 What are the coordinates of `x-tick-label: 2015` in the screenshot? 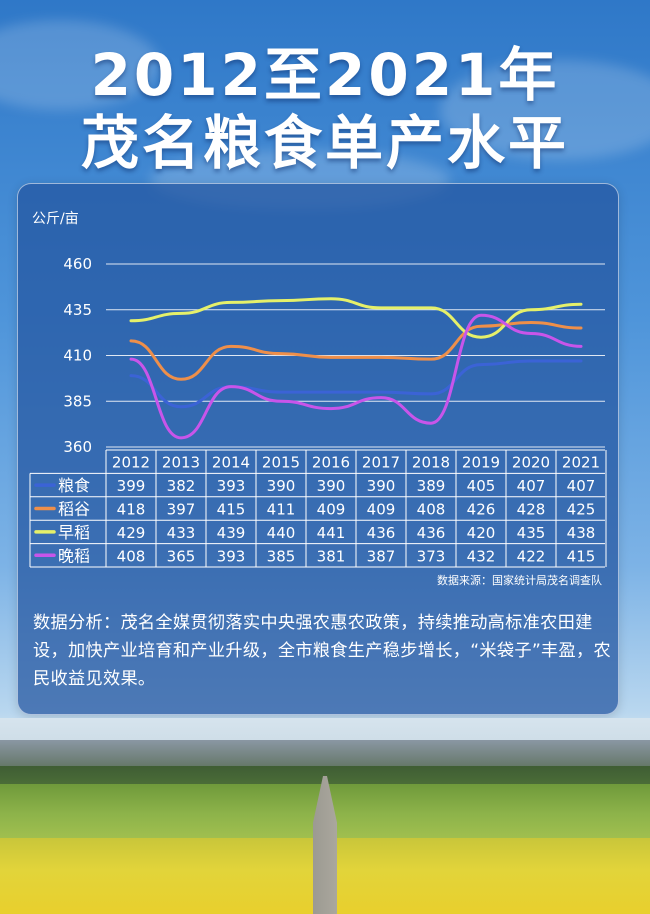 It's located at (281, 463).